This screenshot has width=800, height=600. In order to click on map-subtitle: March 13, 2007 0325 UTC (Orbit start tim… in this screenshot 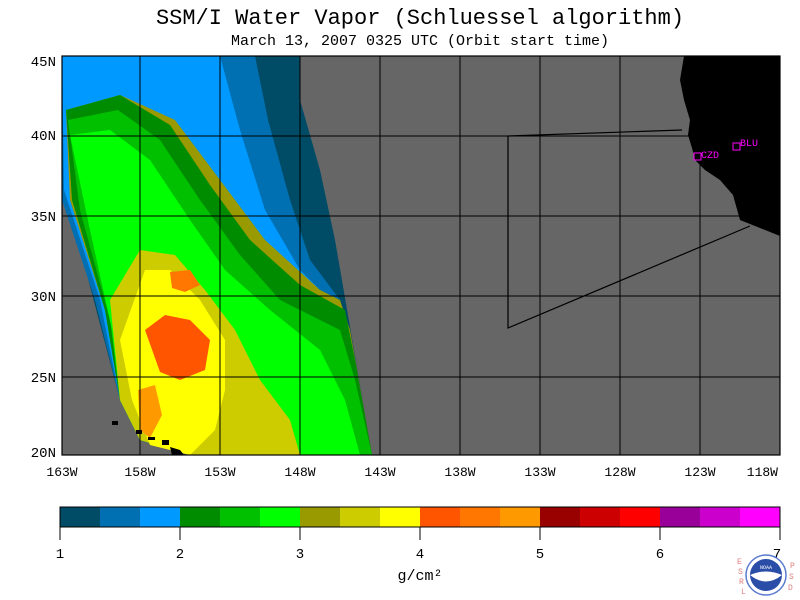, I will do `click(420, 41)`.